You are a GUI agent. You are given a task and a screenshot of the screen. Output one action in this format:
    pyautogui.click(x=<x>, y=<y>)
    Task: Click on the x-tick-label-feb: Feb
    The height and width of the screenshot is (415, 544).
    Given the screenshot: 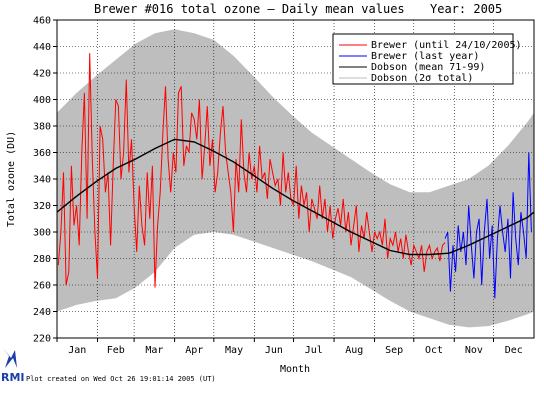 What is the action you would take?
    pyautogui.click(x=116, y=350)
    